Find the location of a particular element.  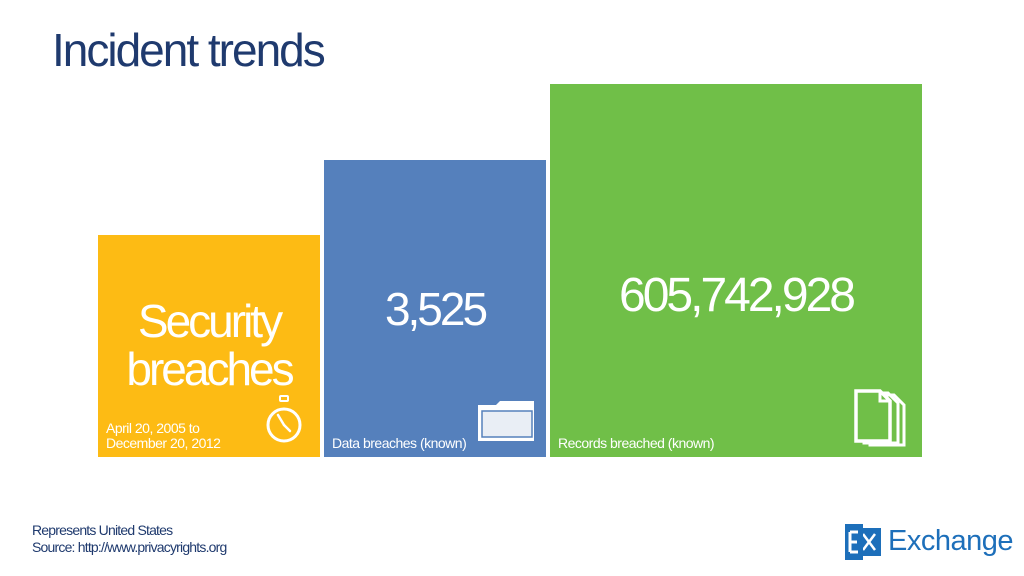

exchange-logo-icon is located at coordinates (863, 542).